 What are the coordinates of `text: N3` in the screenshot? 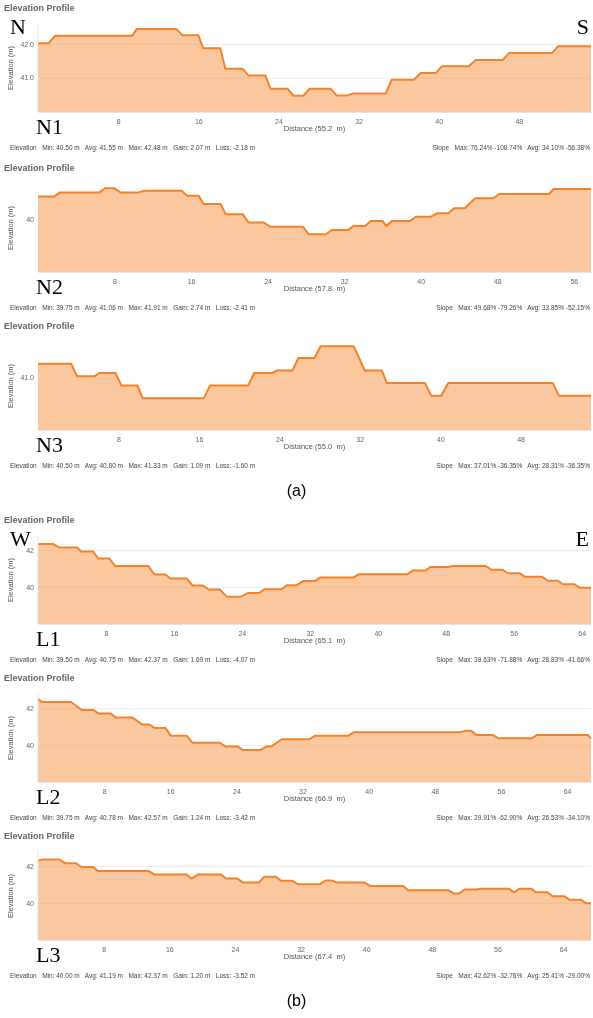 It's located at (49, 444).